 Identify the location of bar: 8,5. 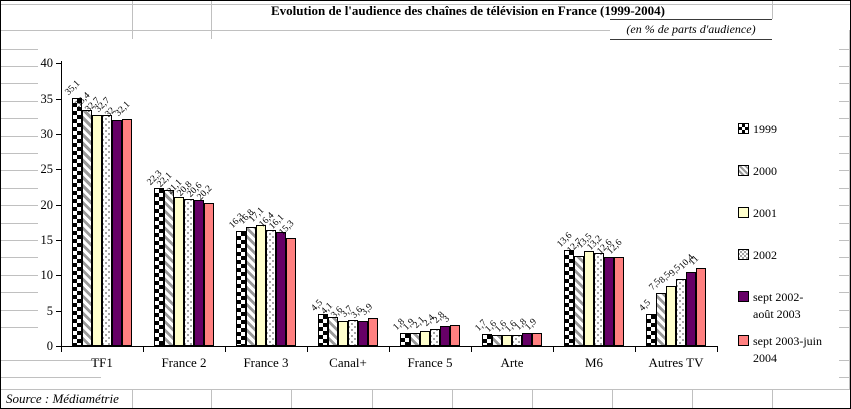
(667, 308).